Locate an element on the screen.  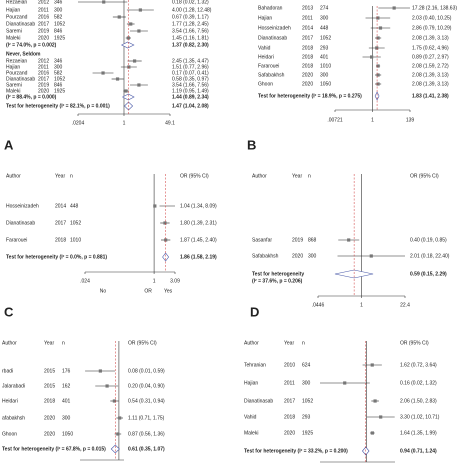
tick-label: 3.09 is located at coordinates (175, 281).